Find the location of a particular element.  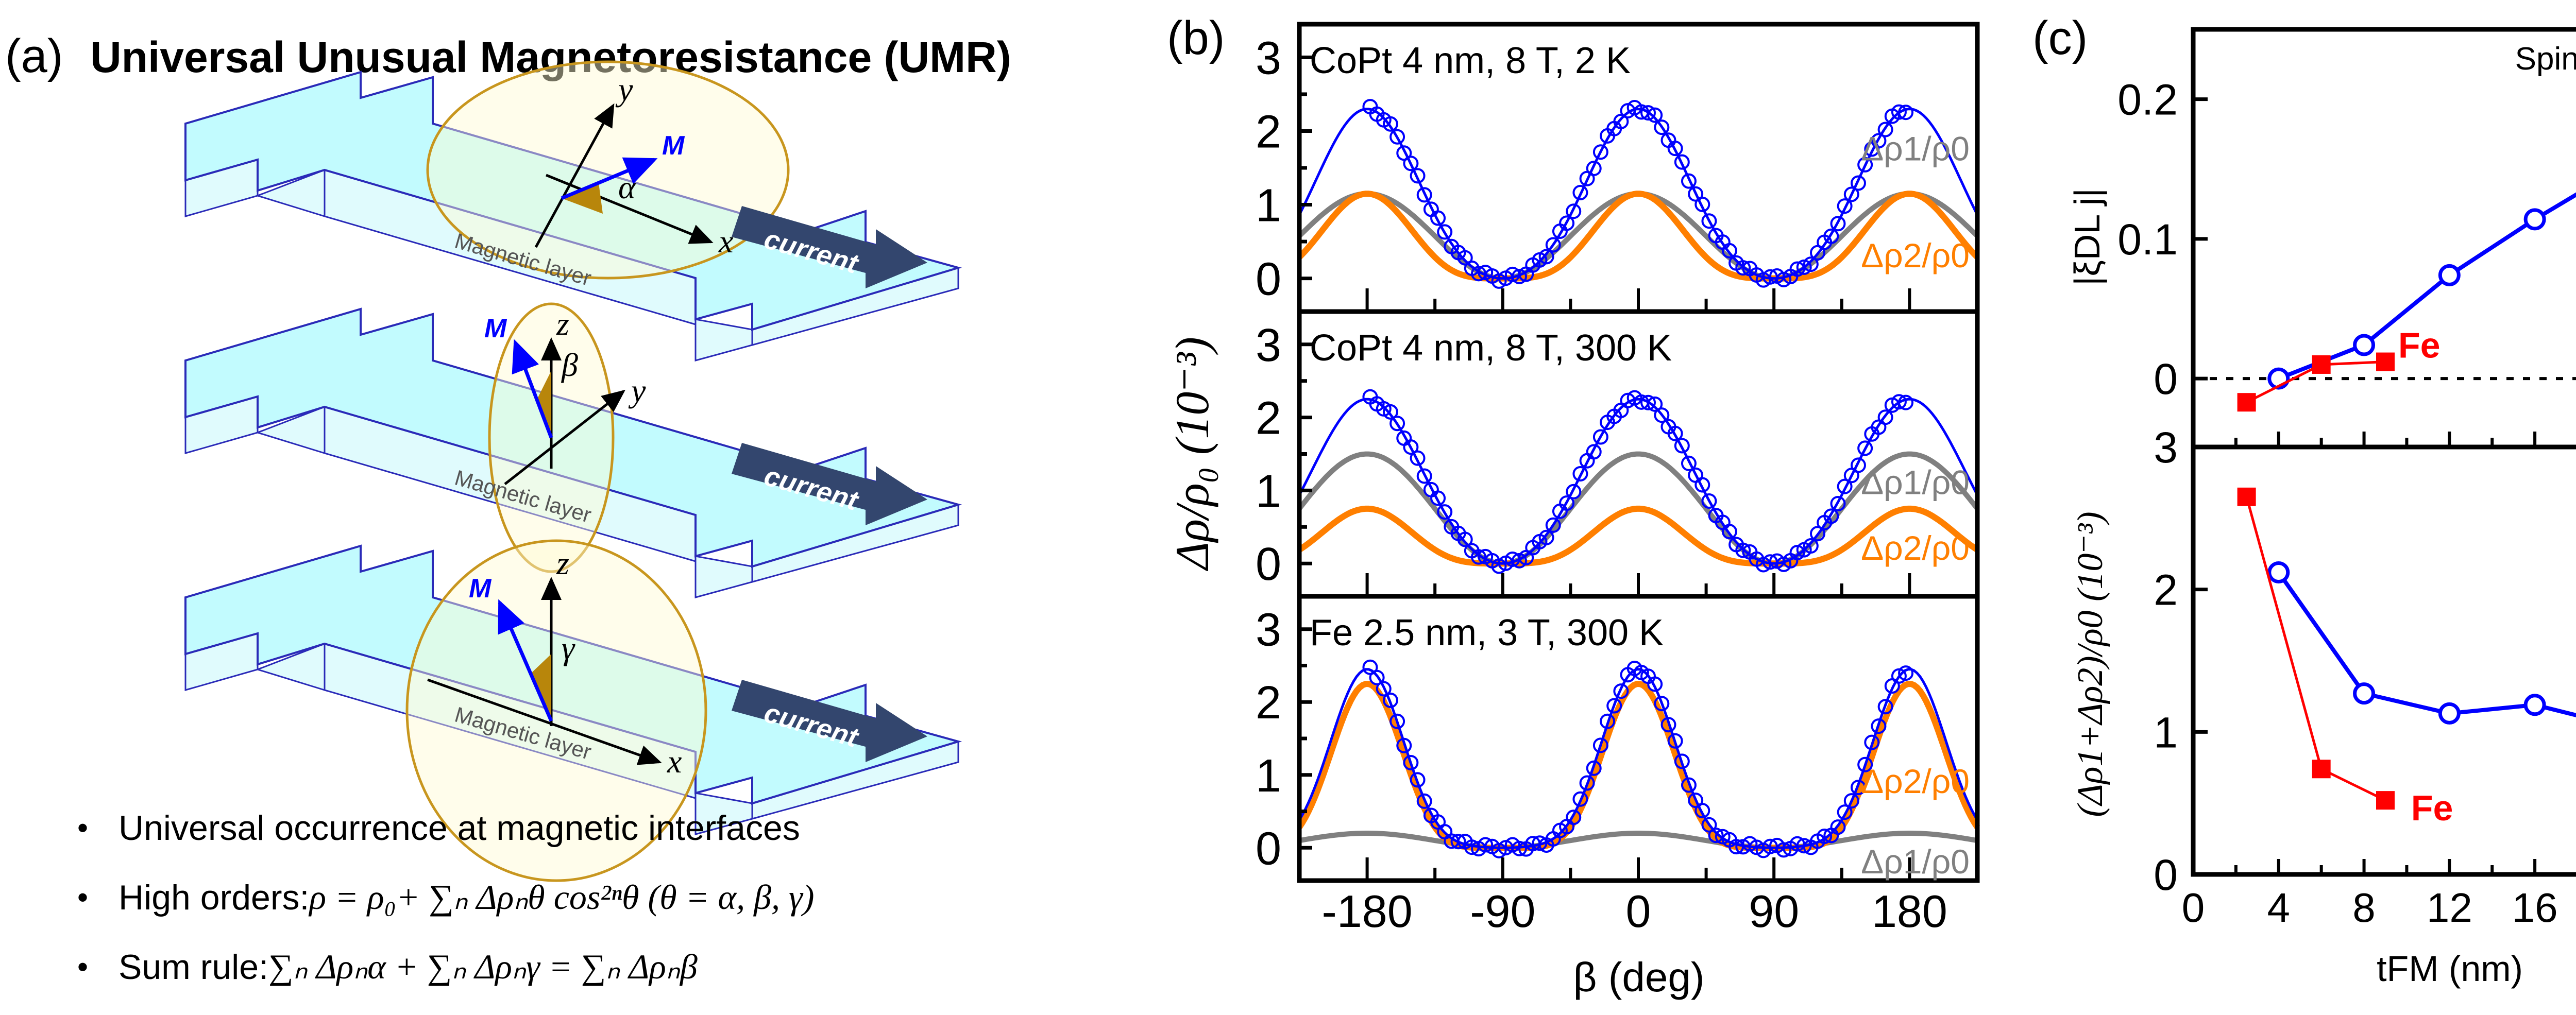

bullet-item: • Sum rule: ∑ₙ Δρₙα + ∑ₙ Δρₙγ = ∑ₙ Δρₙβ is located at coordinates (445, 967).